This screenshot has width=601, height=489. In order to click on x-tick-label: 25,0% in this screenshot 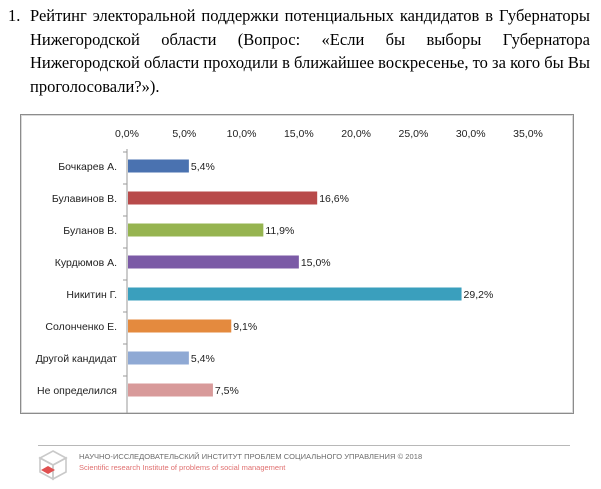, I will do `click(414, 134)`.